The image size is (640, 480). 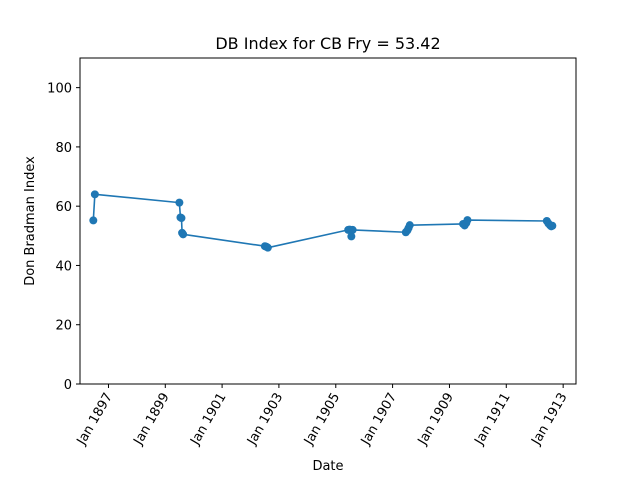 What do you see at coordinates (59, 89) in the screenshot?
I see `y-tick-label: 100` at bounding box center [59, 89].